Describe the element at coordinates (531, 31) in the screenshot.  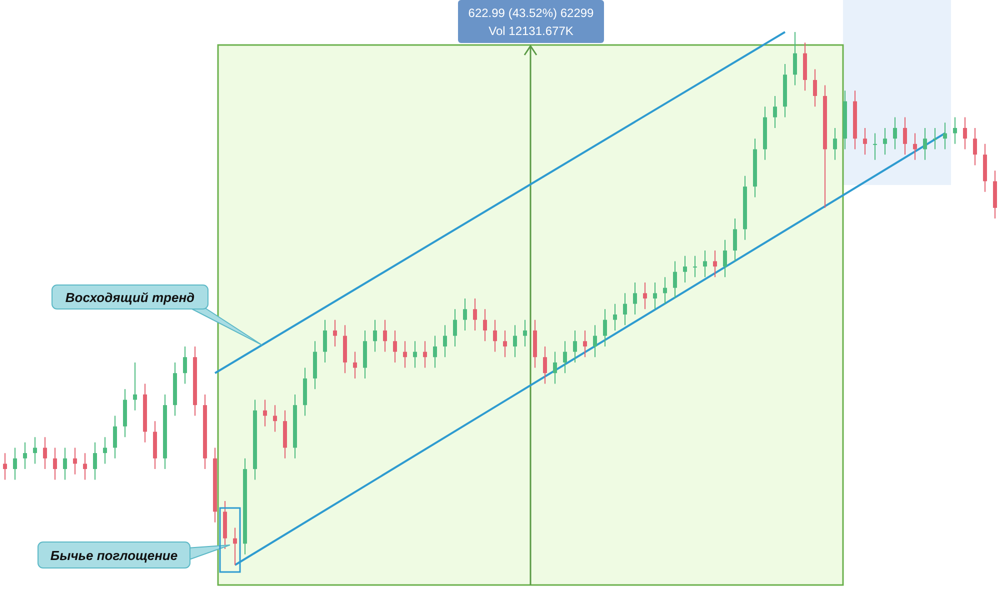
I see `annotation: Vol 12131.677K` at that location.